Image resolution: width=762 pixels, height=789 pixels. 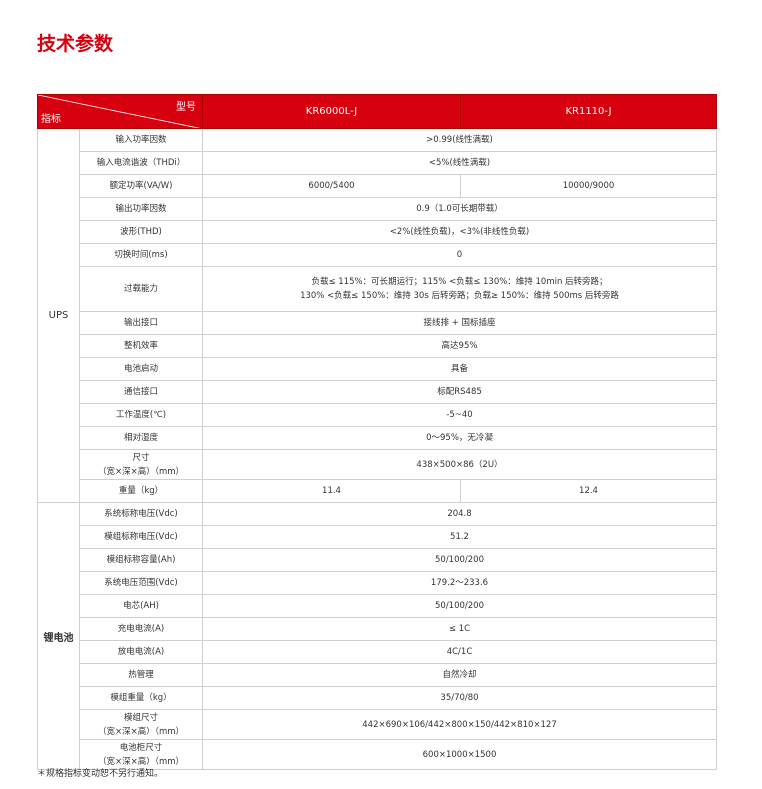 What do you see at coordinates (459, 140) in the screenshot?
I see `value-text: >0.99(线性满载)` at bounding box center [459, 140].